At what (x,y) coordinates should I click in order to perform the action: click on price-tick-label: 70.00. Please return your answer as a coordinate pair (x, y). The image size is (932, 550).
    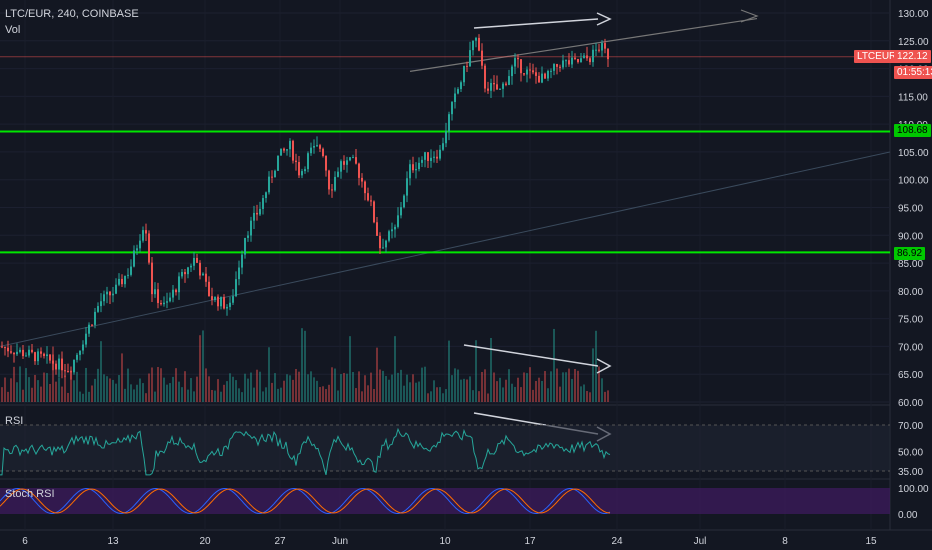
    Looking at the image, I should click on (910, 347).